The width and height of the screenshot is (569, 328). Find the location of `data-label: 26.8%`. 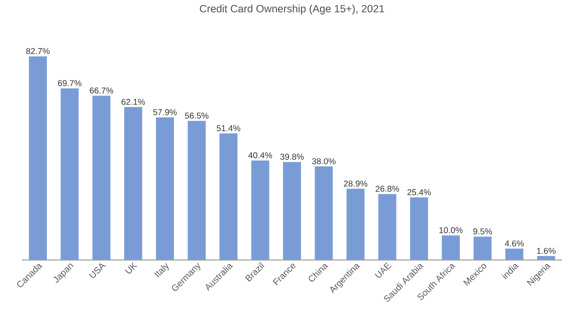

data-label: 26.8% is located at coordinates (388, 189).